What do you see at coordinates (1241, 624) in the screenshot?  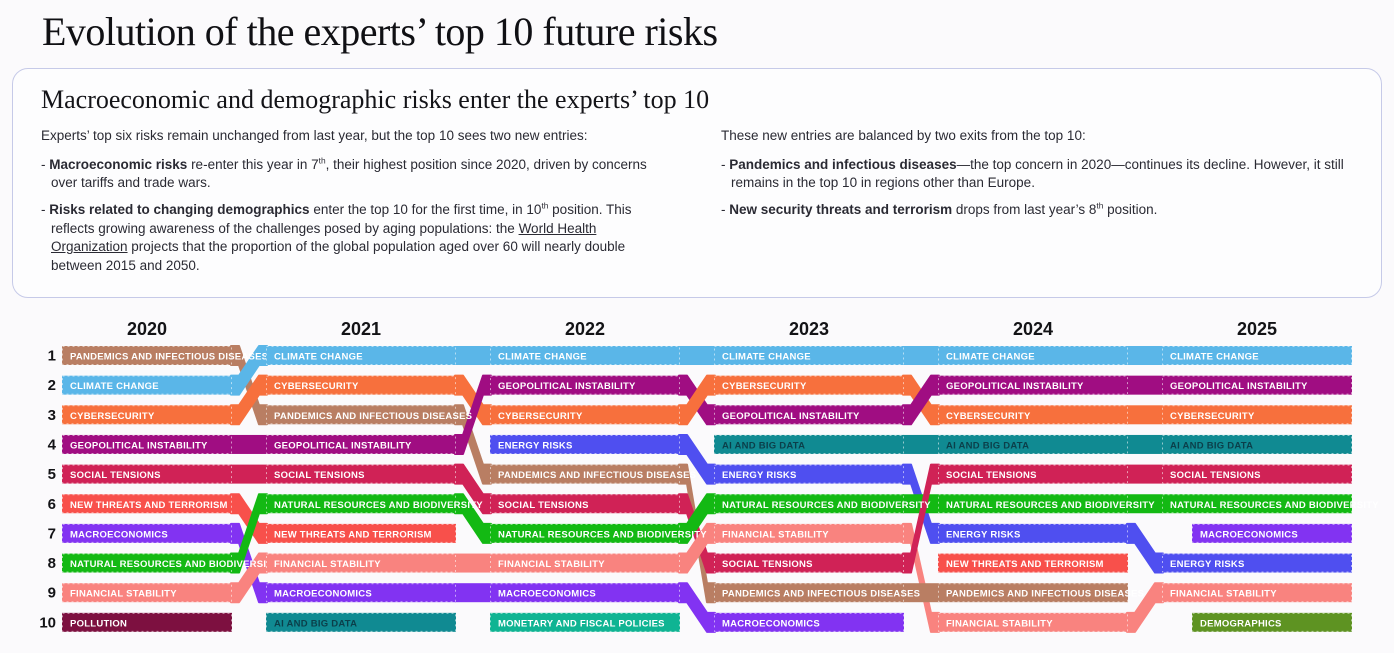 I see `risk-bar-label: DEMOGRAPHICS` at bounding box center [1241, 624].